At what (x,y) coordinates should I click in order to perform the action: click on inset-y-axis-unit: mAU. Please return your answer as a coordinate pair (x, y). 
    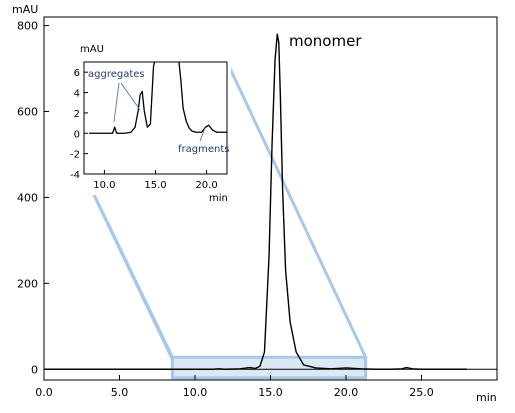
    Looking at the image, I should click on (92, 49).